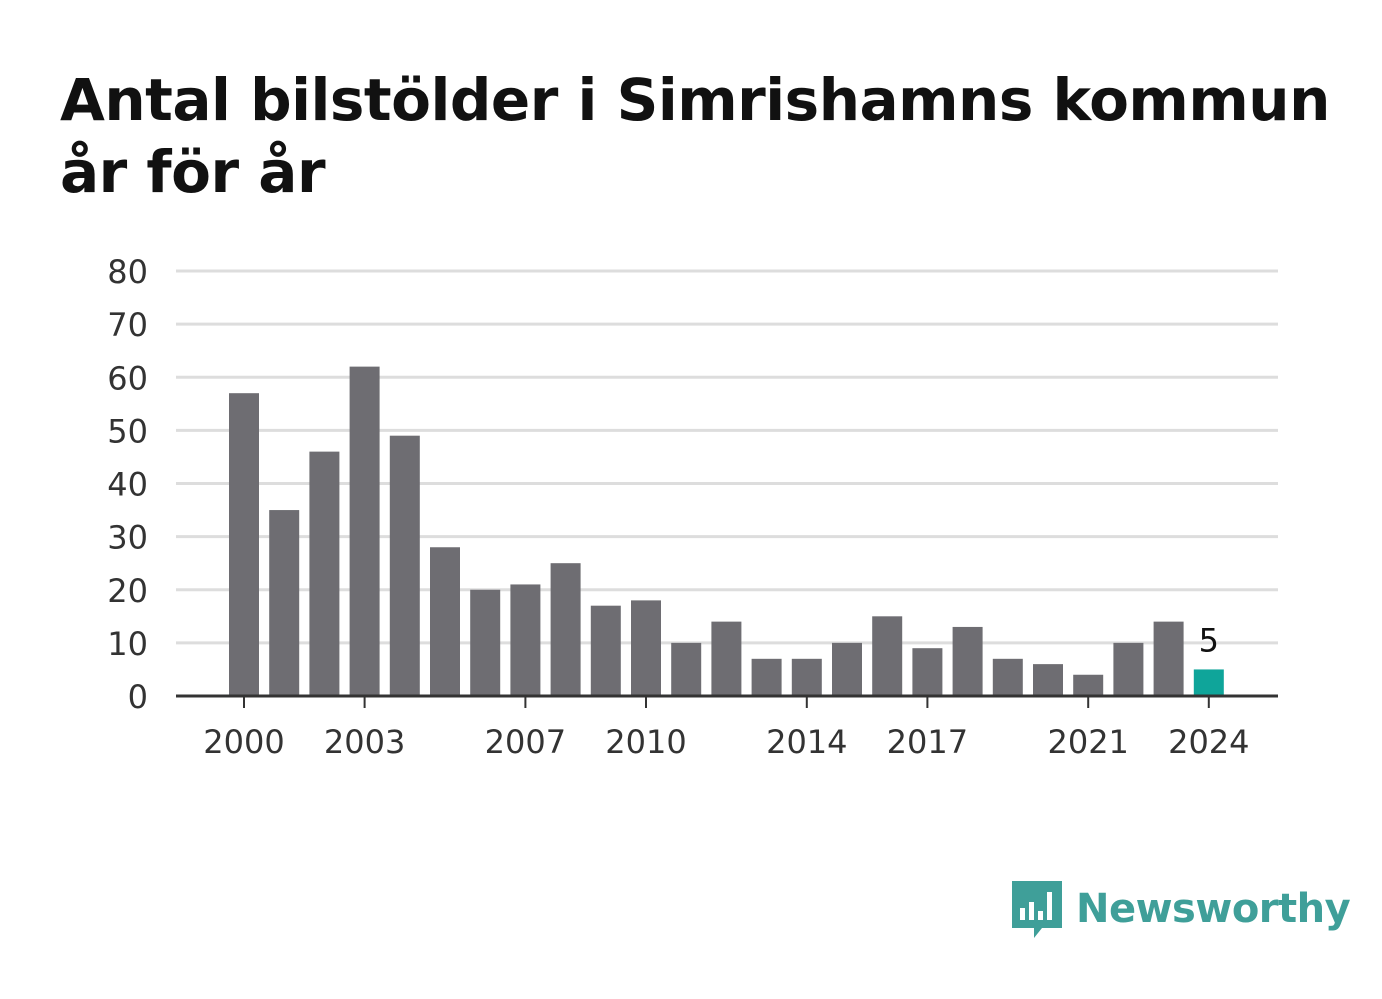 This screenshot has height=999, width=1382. I want to click on bar-2023, so click(1168, 658).